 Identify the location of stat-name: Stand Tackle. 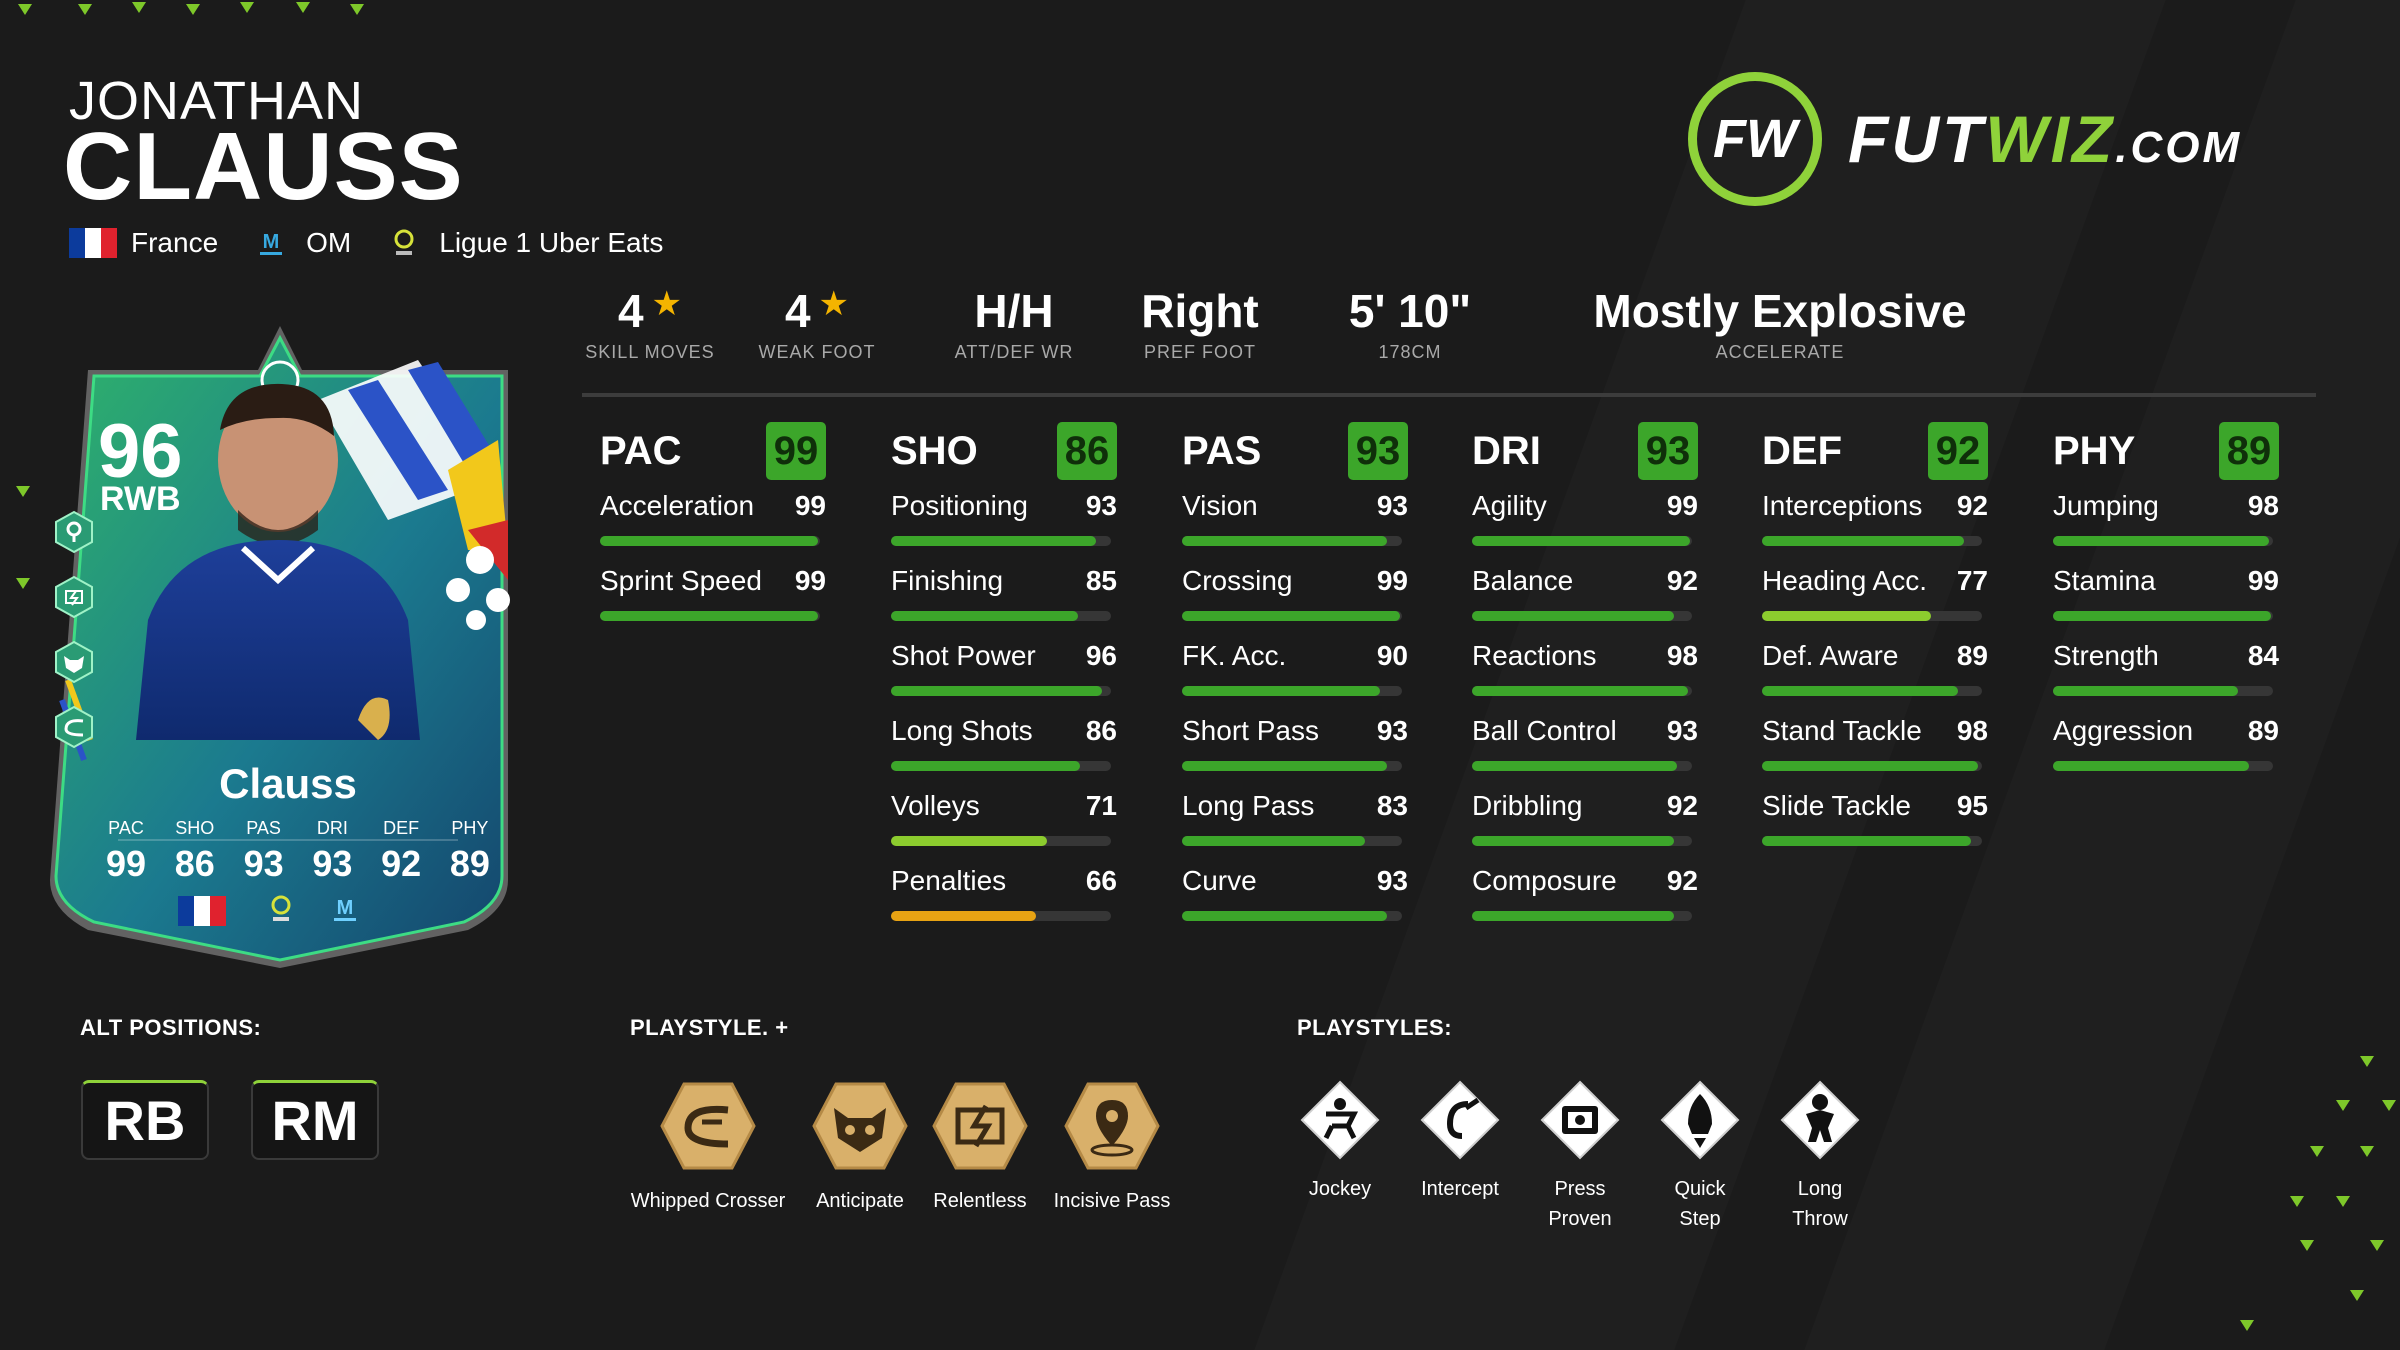
(1842, 730).